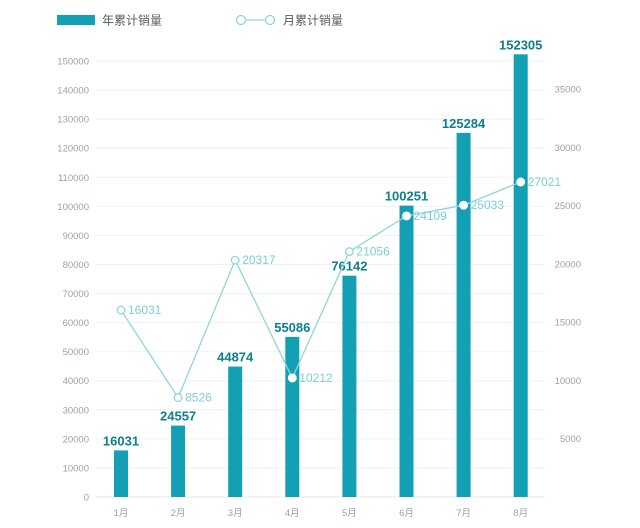 The width and height of the screenshot is (640, 528). Describe the element at coordinates (198, 398) in the screenshot. I see `line-data-label: 8526` at that location.